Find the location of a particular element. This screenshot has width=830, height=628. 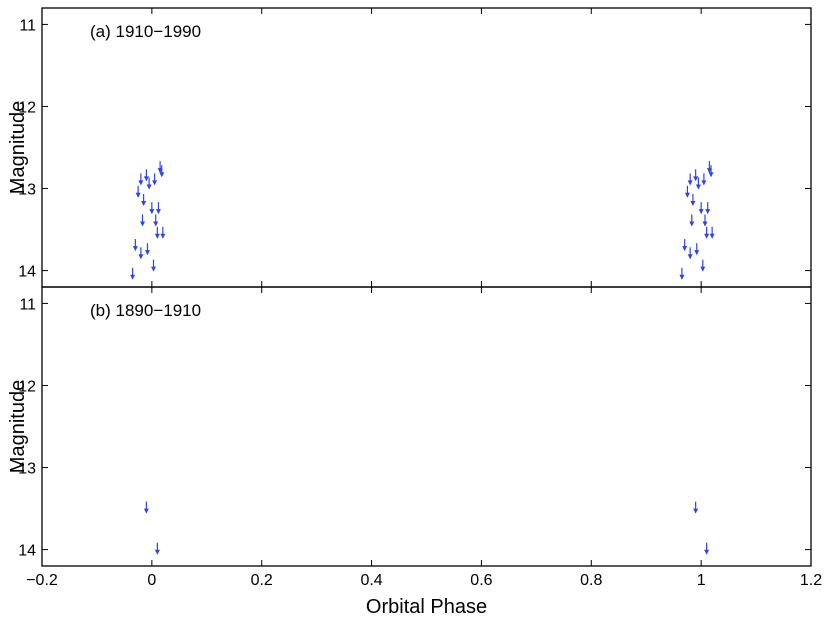

x-tick-label: 0.4 is located at coordinates (371, 580).